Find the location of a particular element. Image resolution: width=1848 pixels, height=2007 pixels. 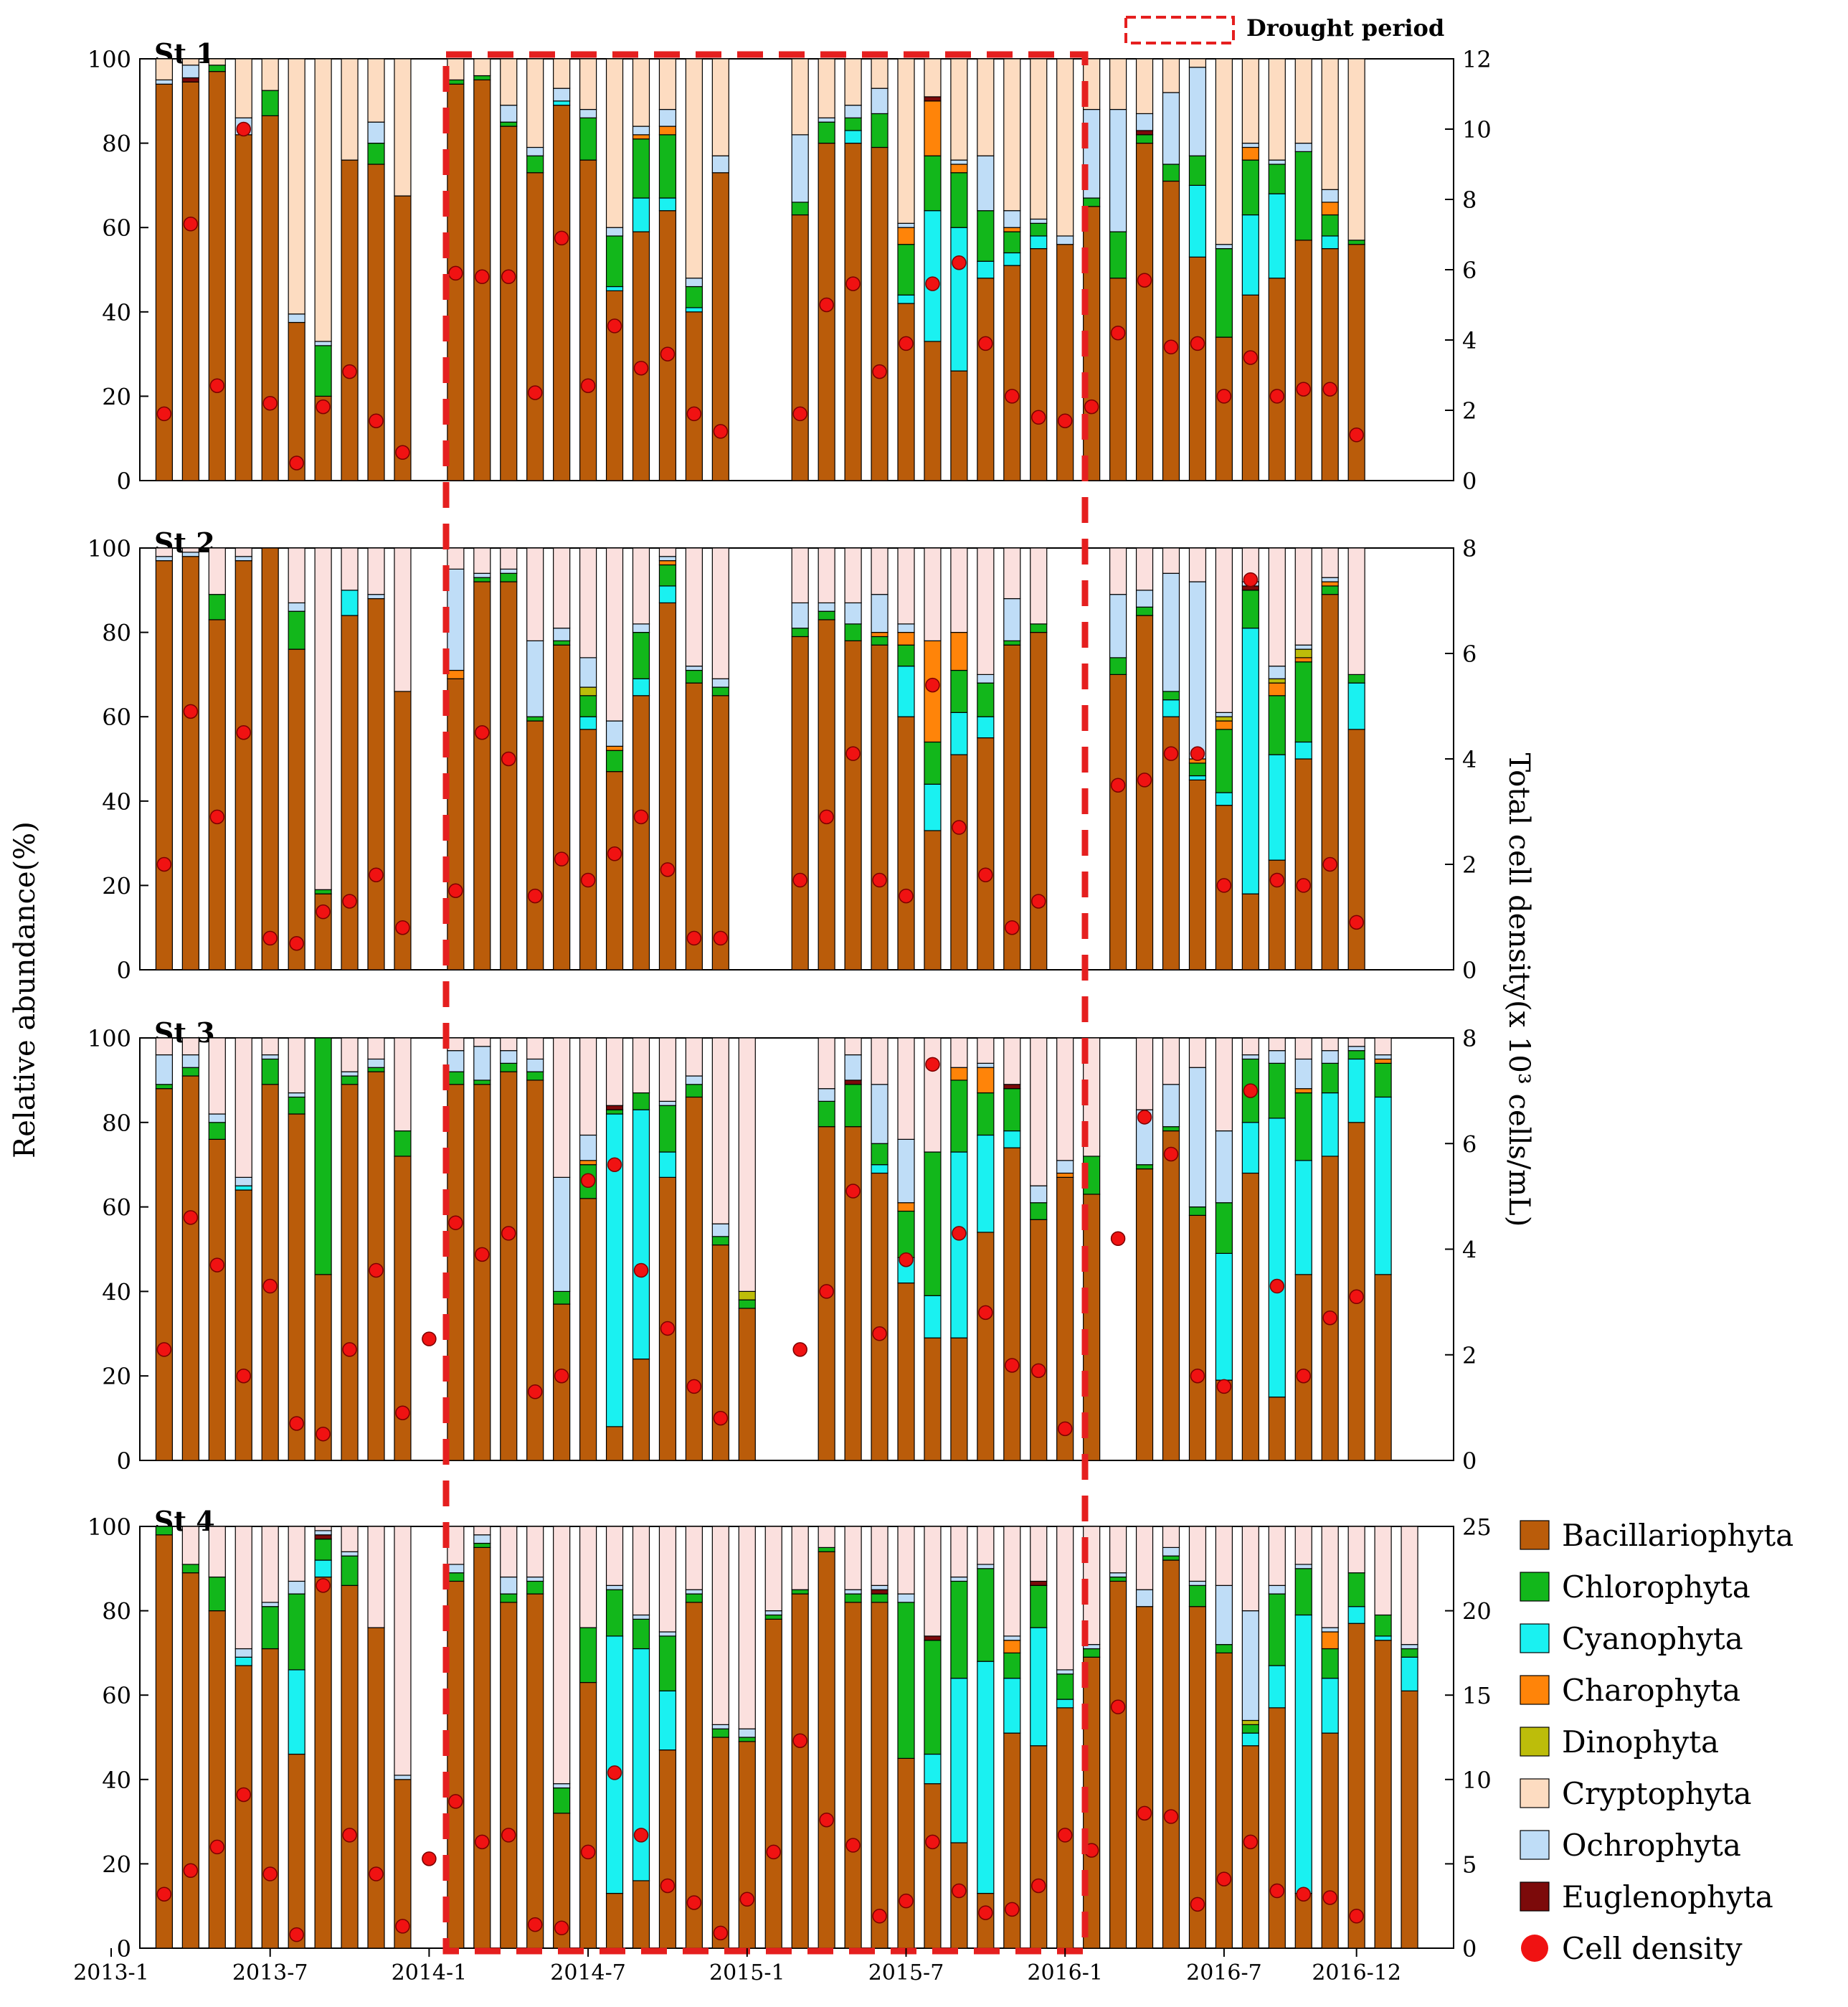

x-tick-label: 2016-7 is located at coordinates (1224, 1973).